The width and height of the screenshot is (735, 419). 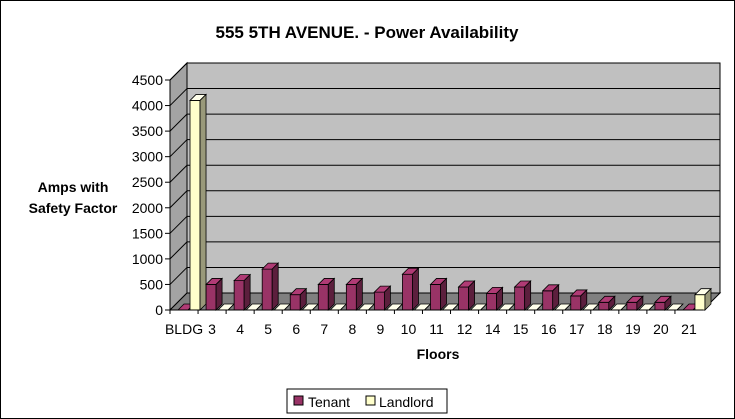 I want to click on bar-landlord-bldg, so click(x=198, y=202).